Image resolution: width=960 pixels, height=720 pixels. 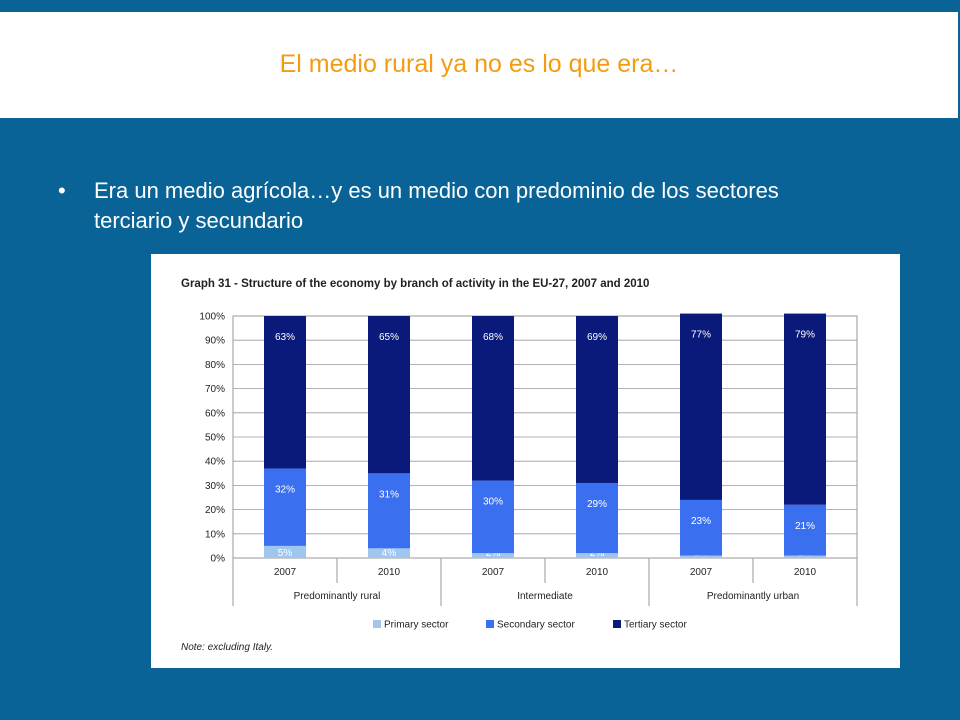 I want to click on legend-label: Primary sector, so click(x=416, y=625).